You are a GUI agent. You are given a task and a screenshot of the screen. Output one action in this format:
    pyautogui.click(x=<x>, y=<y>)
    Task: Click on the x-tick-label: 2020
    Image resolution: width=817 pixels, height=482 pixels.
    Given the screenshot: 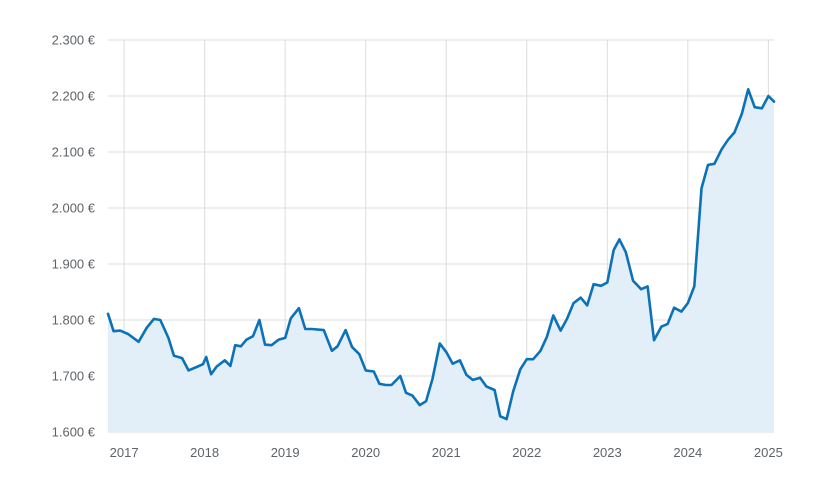 What is the action you would take?
    pyautogui.click(x=365, y=452)
    